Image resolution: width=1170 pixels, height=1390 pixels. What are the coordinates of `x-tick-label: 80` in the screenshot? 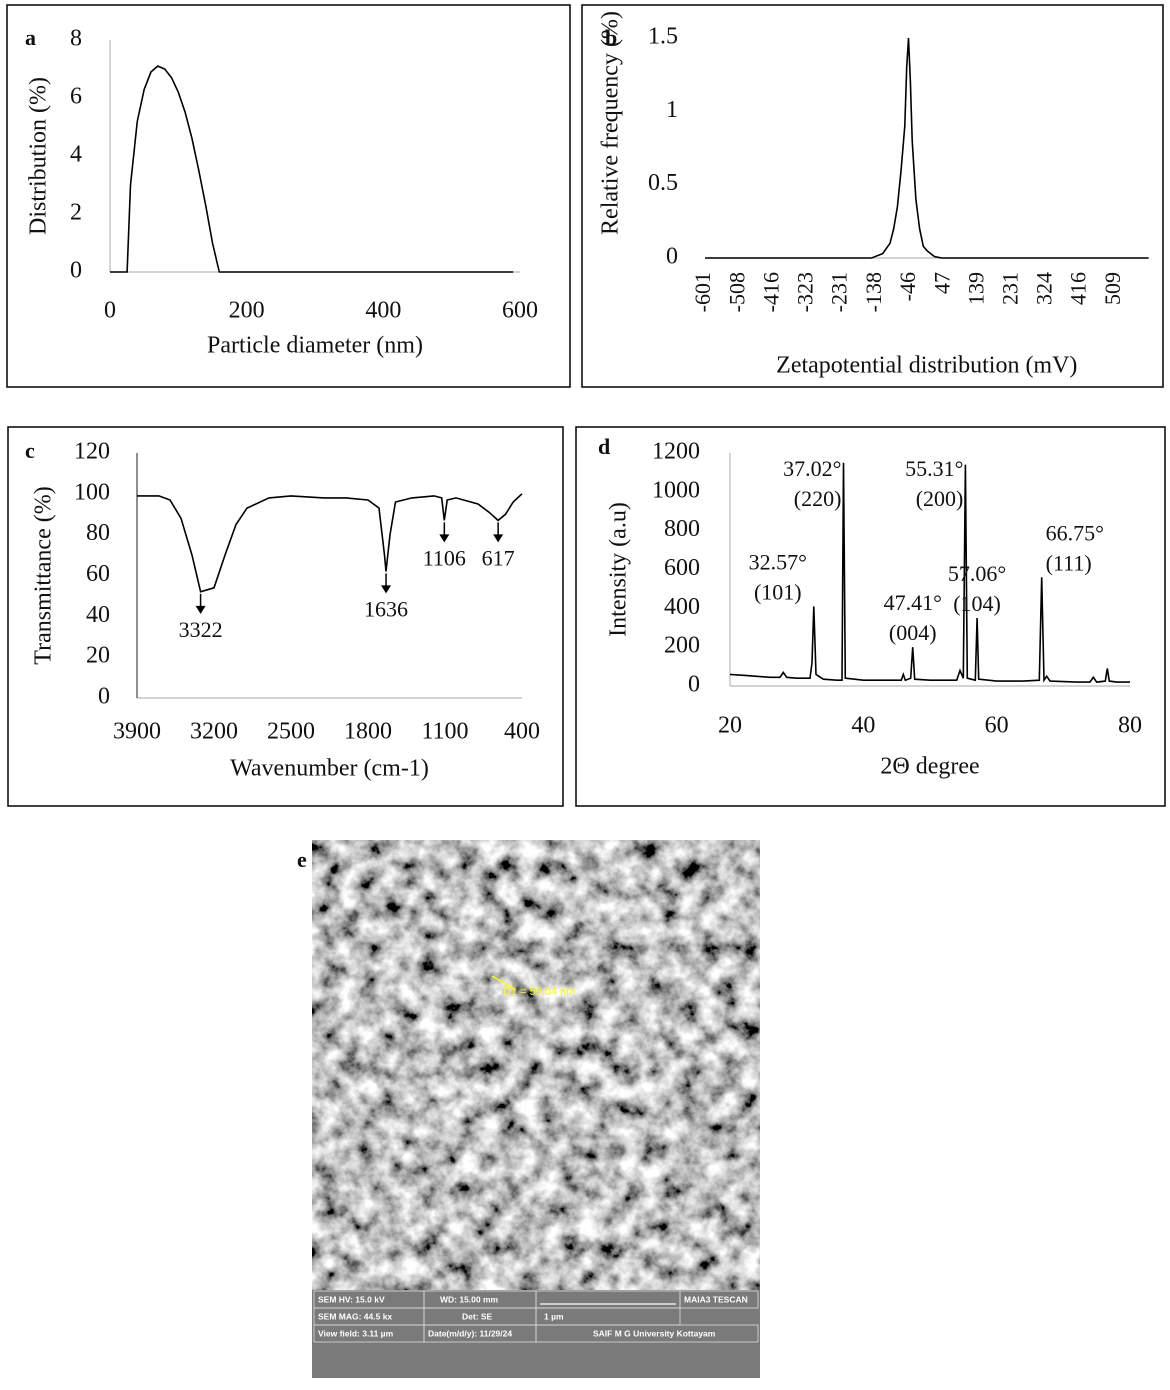 It's located at (1130, 726).